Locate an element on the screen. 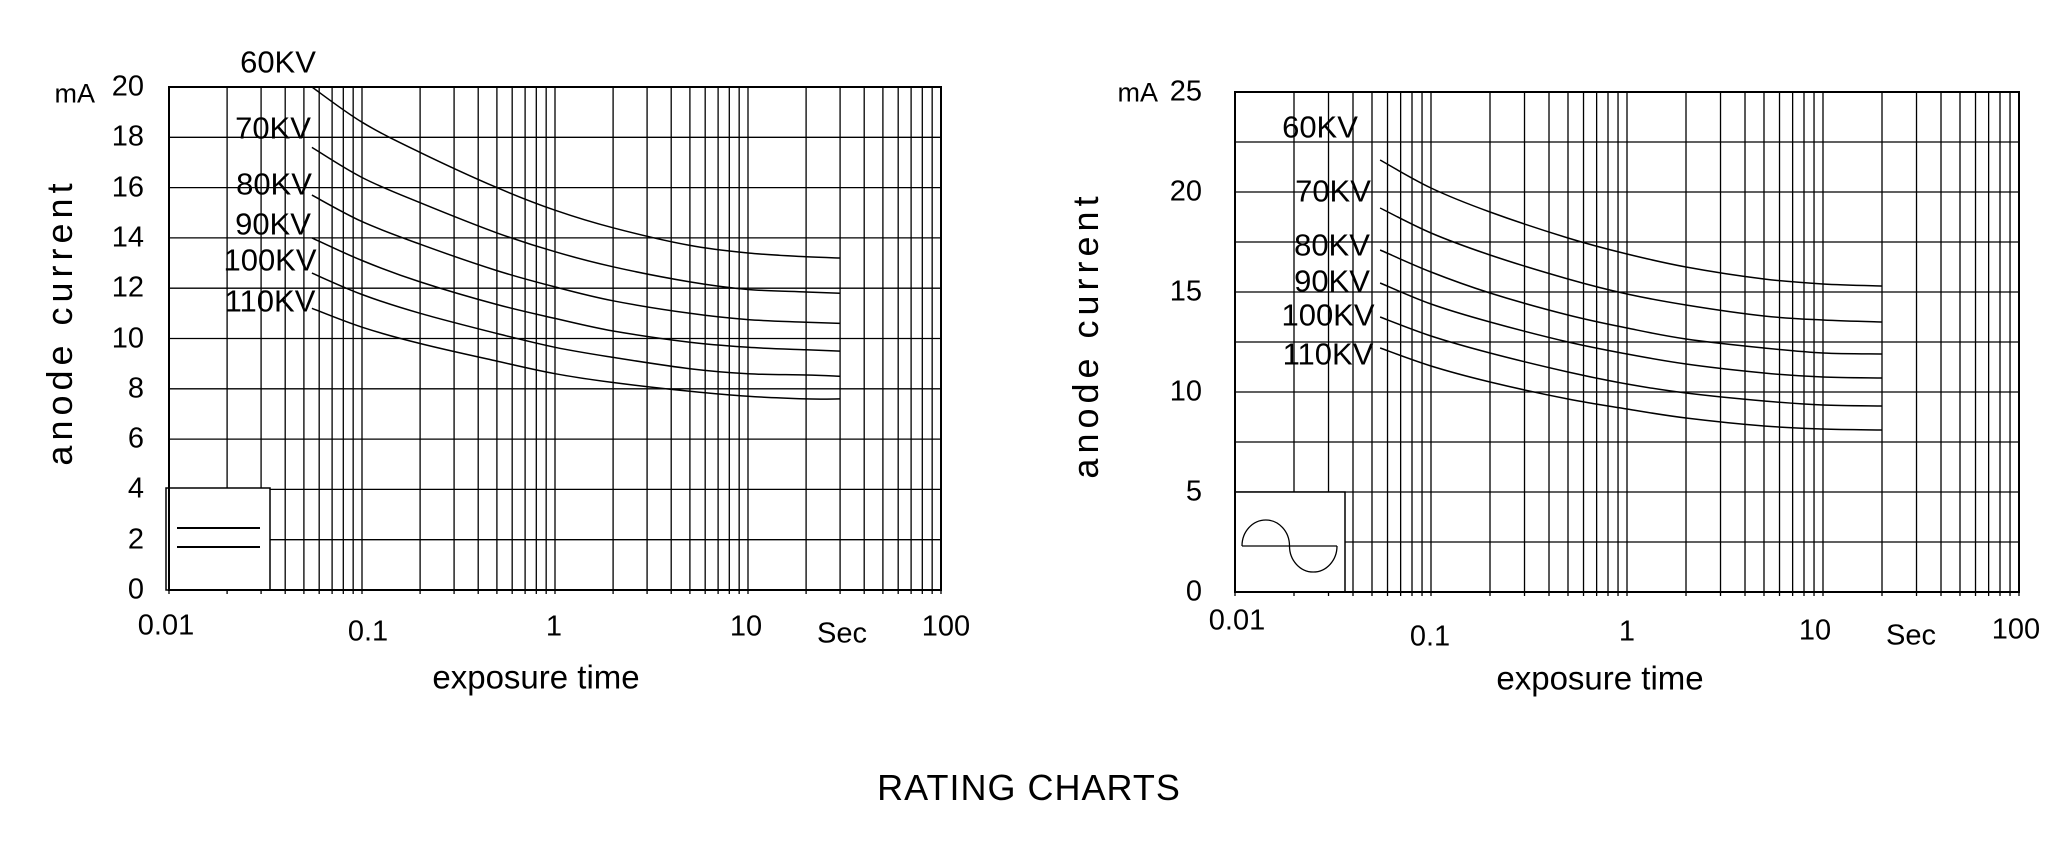 This screenshot has width=2048, height=861. y-tick-label-5: 5 is located at coordinates (1193, 491).